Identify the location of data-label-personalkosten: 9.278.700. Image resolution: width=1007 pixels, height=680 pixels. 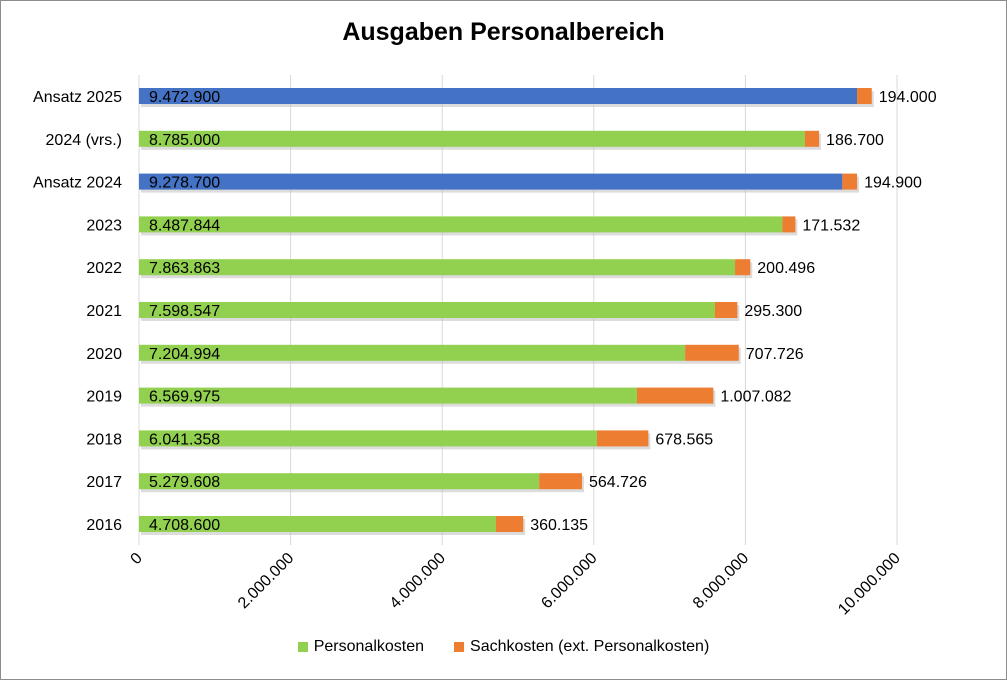
(184, 183).